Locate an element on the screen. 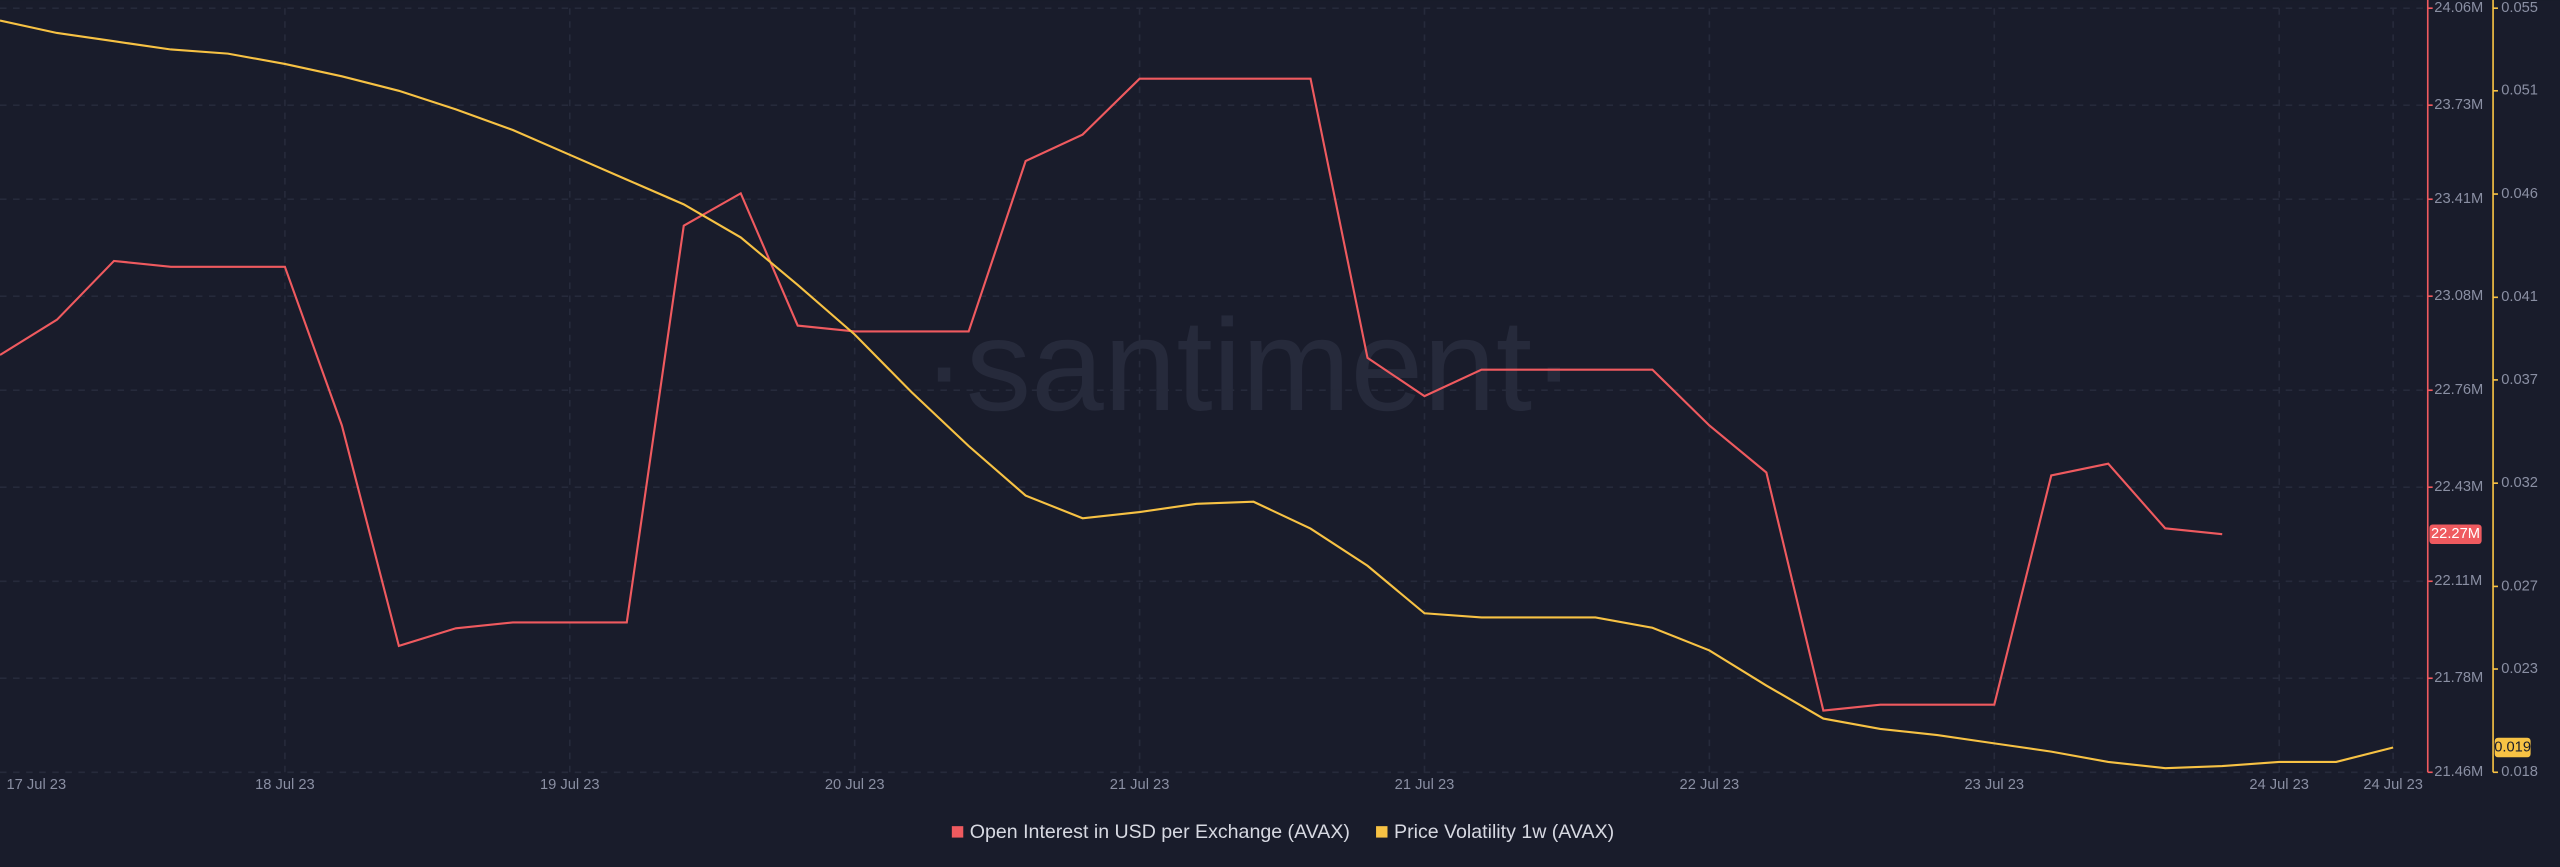  current-value-label: 0.019 is located at coordinates (2512, 747).